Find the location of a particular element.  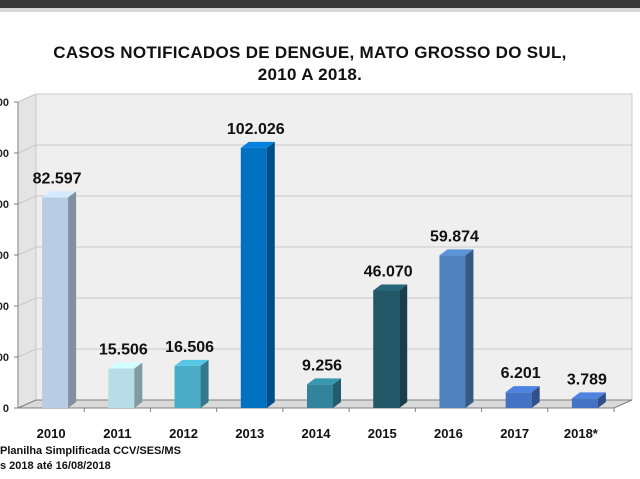

bar-data-label: 9.256 is located at coordinates (322, 365).